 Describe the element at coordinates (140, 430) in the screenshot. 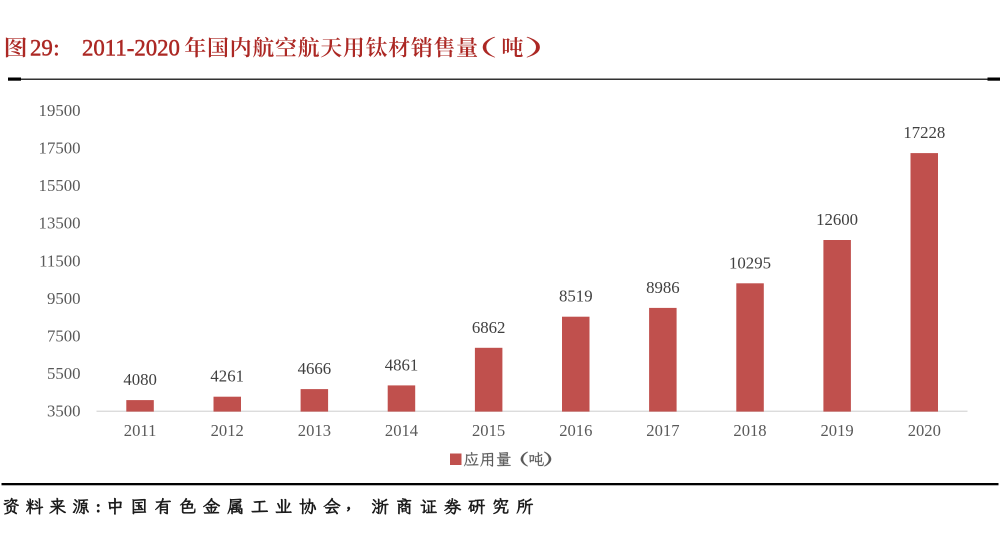

I see `svg-text: 2011` at that location.